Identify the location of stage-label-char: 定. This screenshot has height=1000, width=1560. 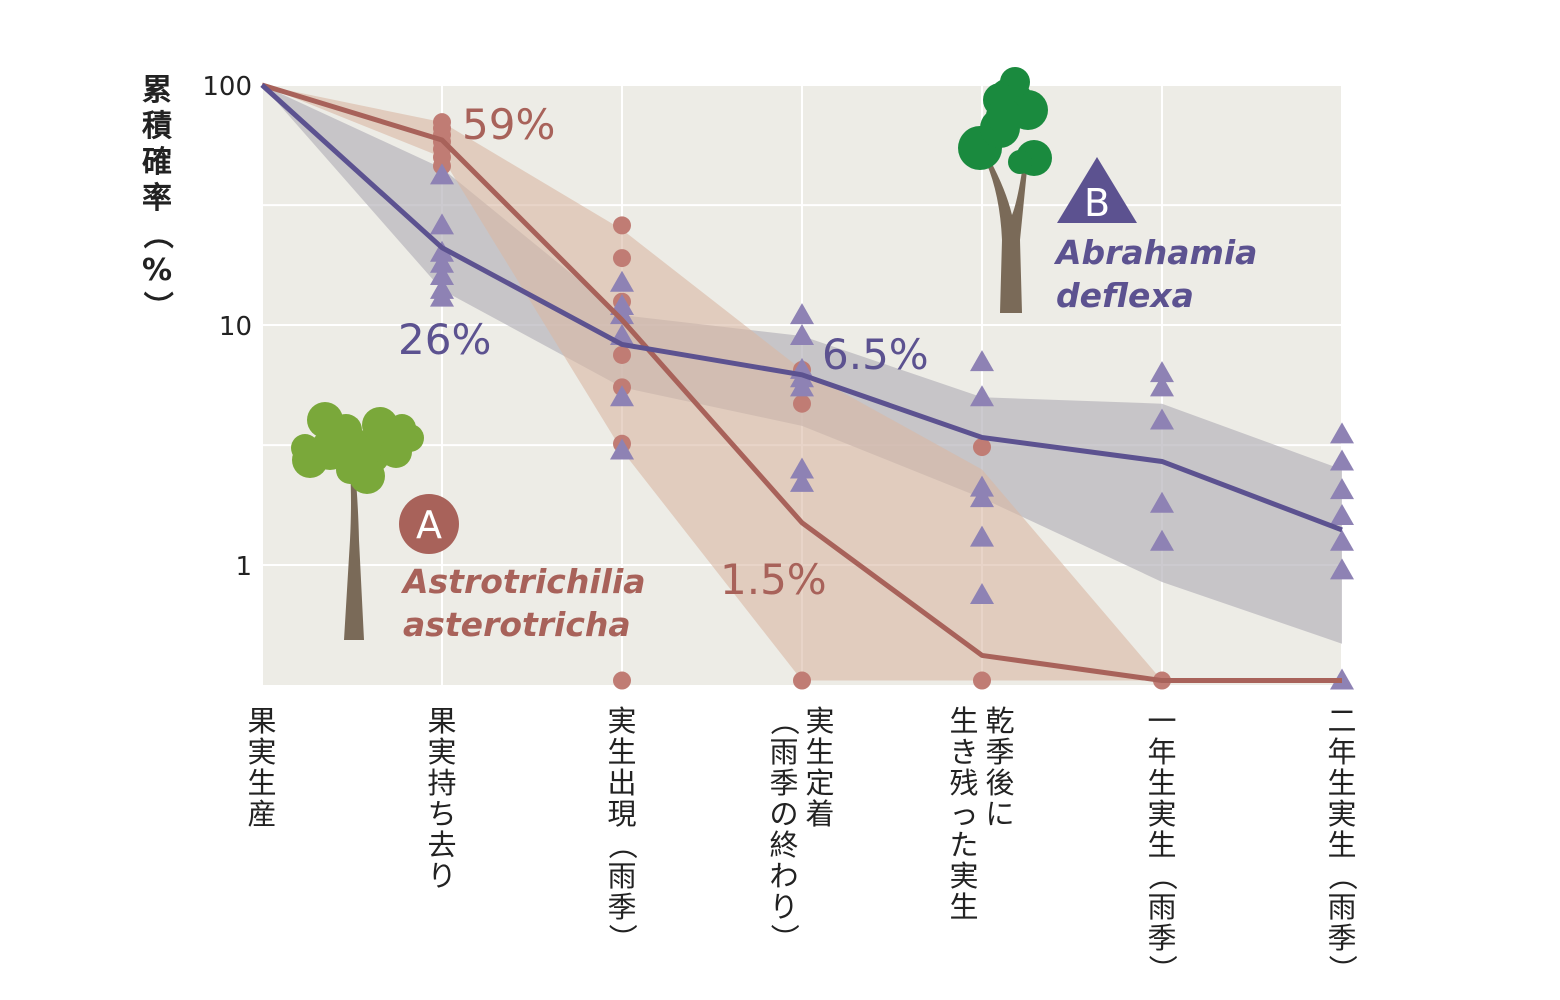
(819, 783).